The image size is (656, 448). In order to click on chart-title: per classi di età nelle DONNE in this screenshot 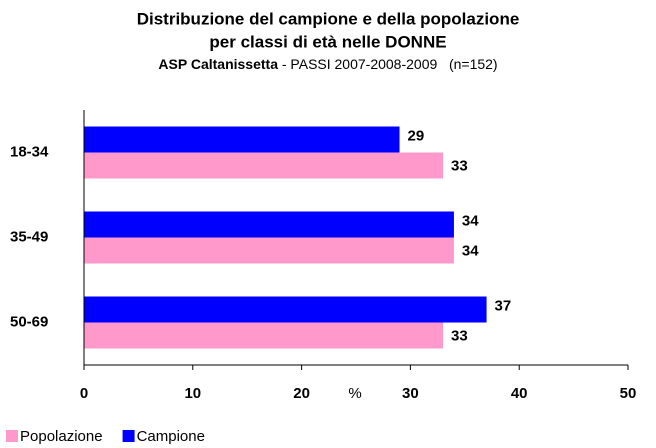, I will do `click(327, 41)`.